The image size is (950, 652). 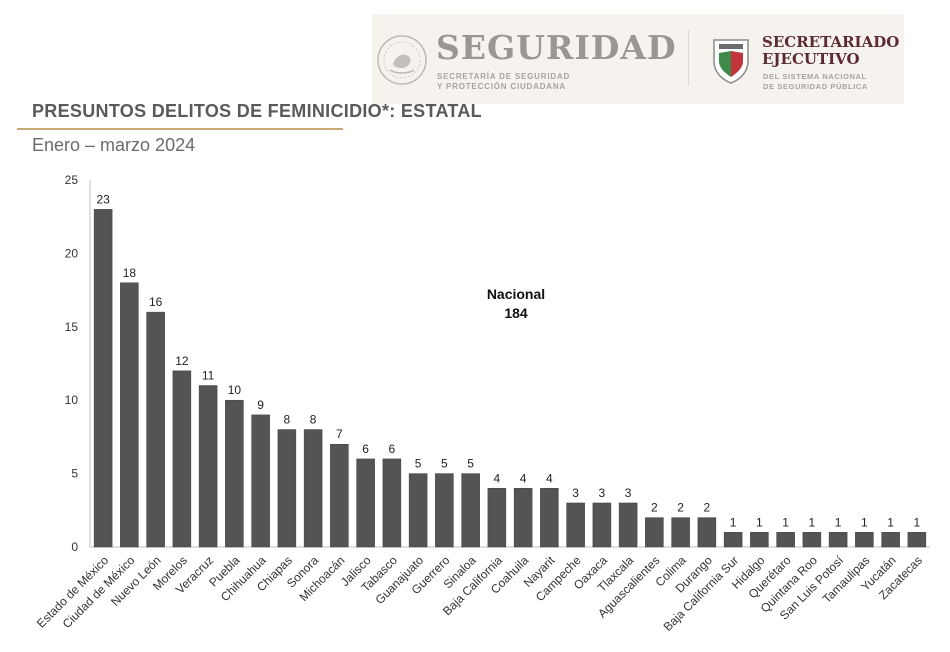 What do you see at coordinates (130, 273) in the screenshot?
I see `bar-value-label: 18` at bounding box center [130, 273].